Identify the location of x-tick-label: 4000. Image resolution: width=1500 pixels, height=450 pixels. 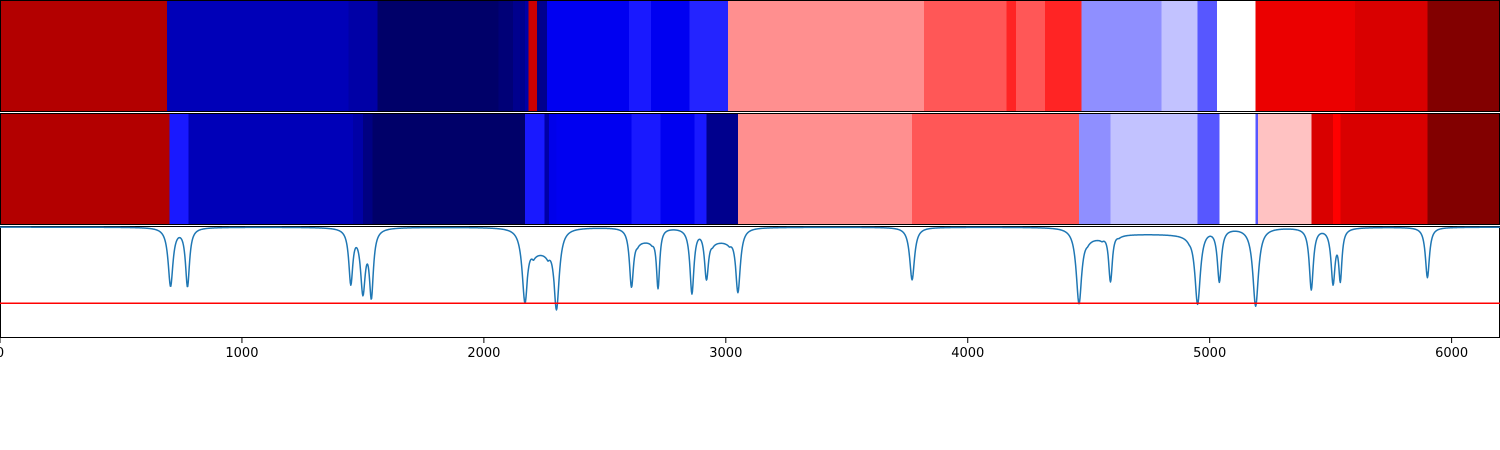
(967, 353).